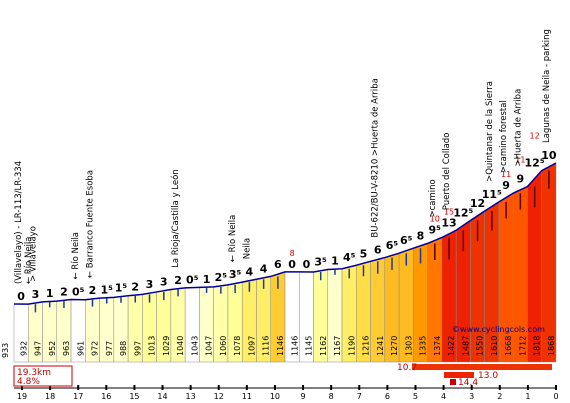 The height and width of the screenshot is (403, 570). Describe the element at coordinates (251, 346) in the screenshot. I see `altitude-label: 1097` at that location.